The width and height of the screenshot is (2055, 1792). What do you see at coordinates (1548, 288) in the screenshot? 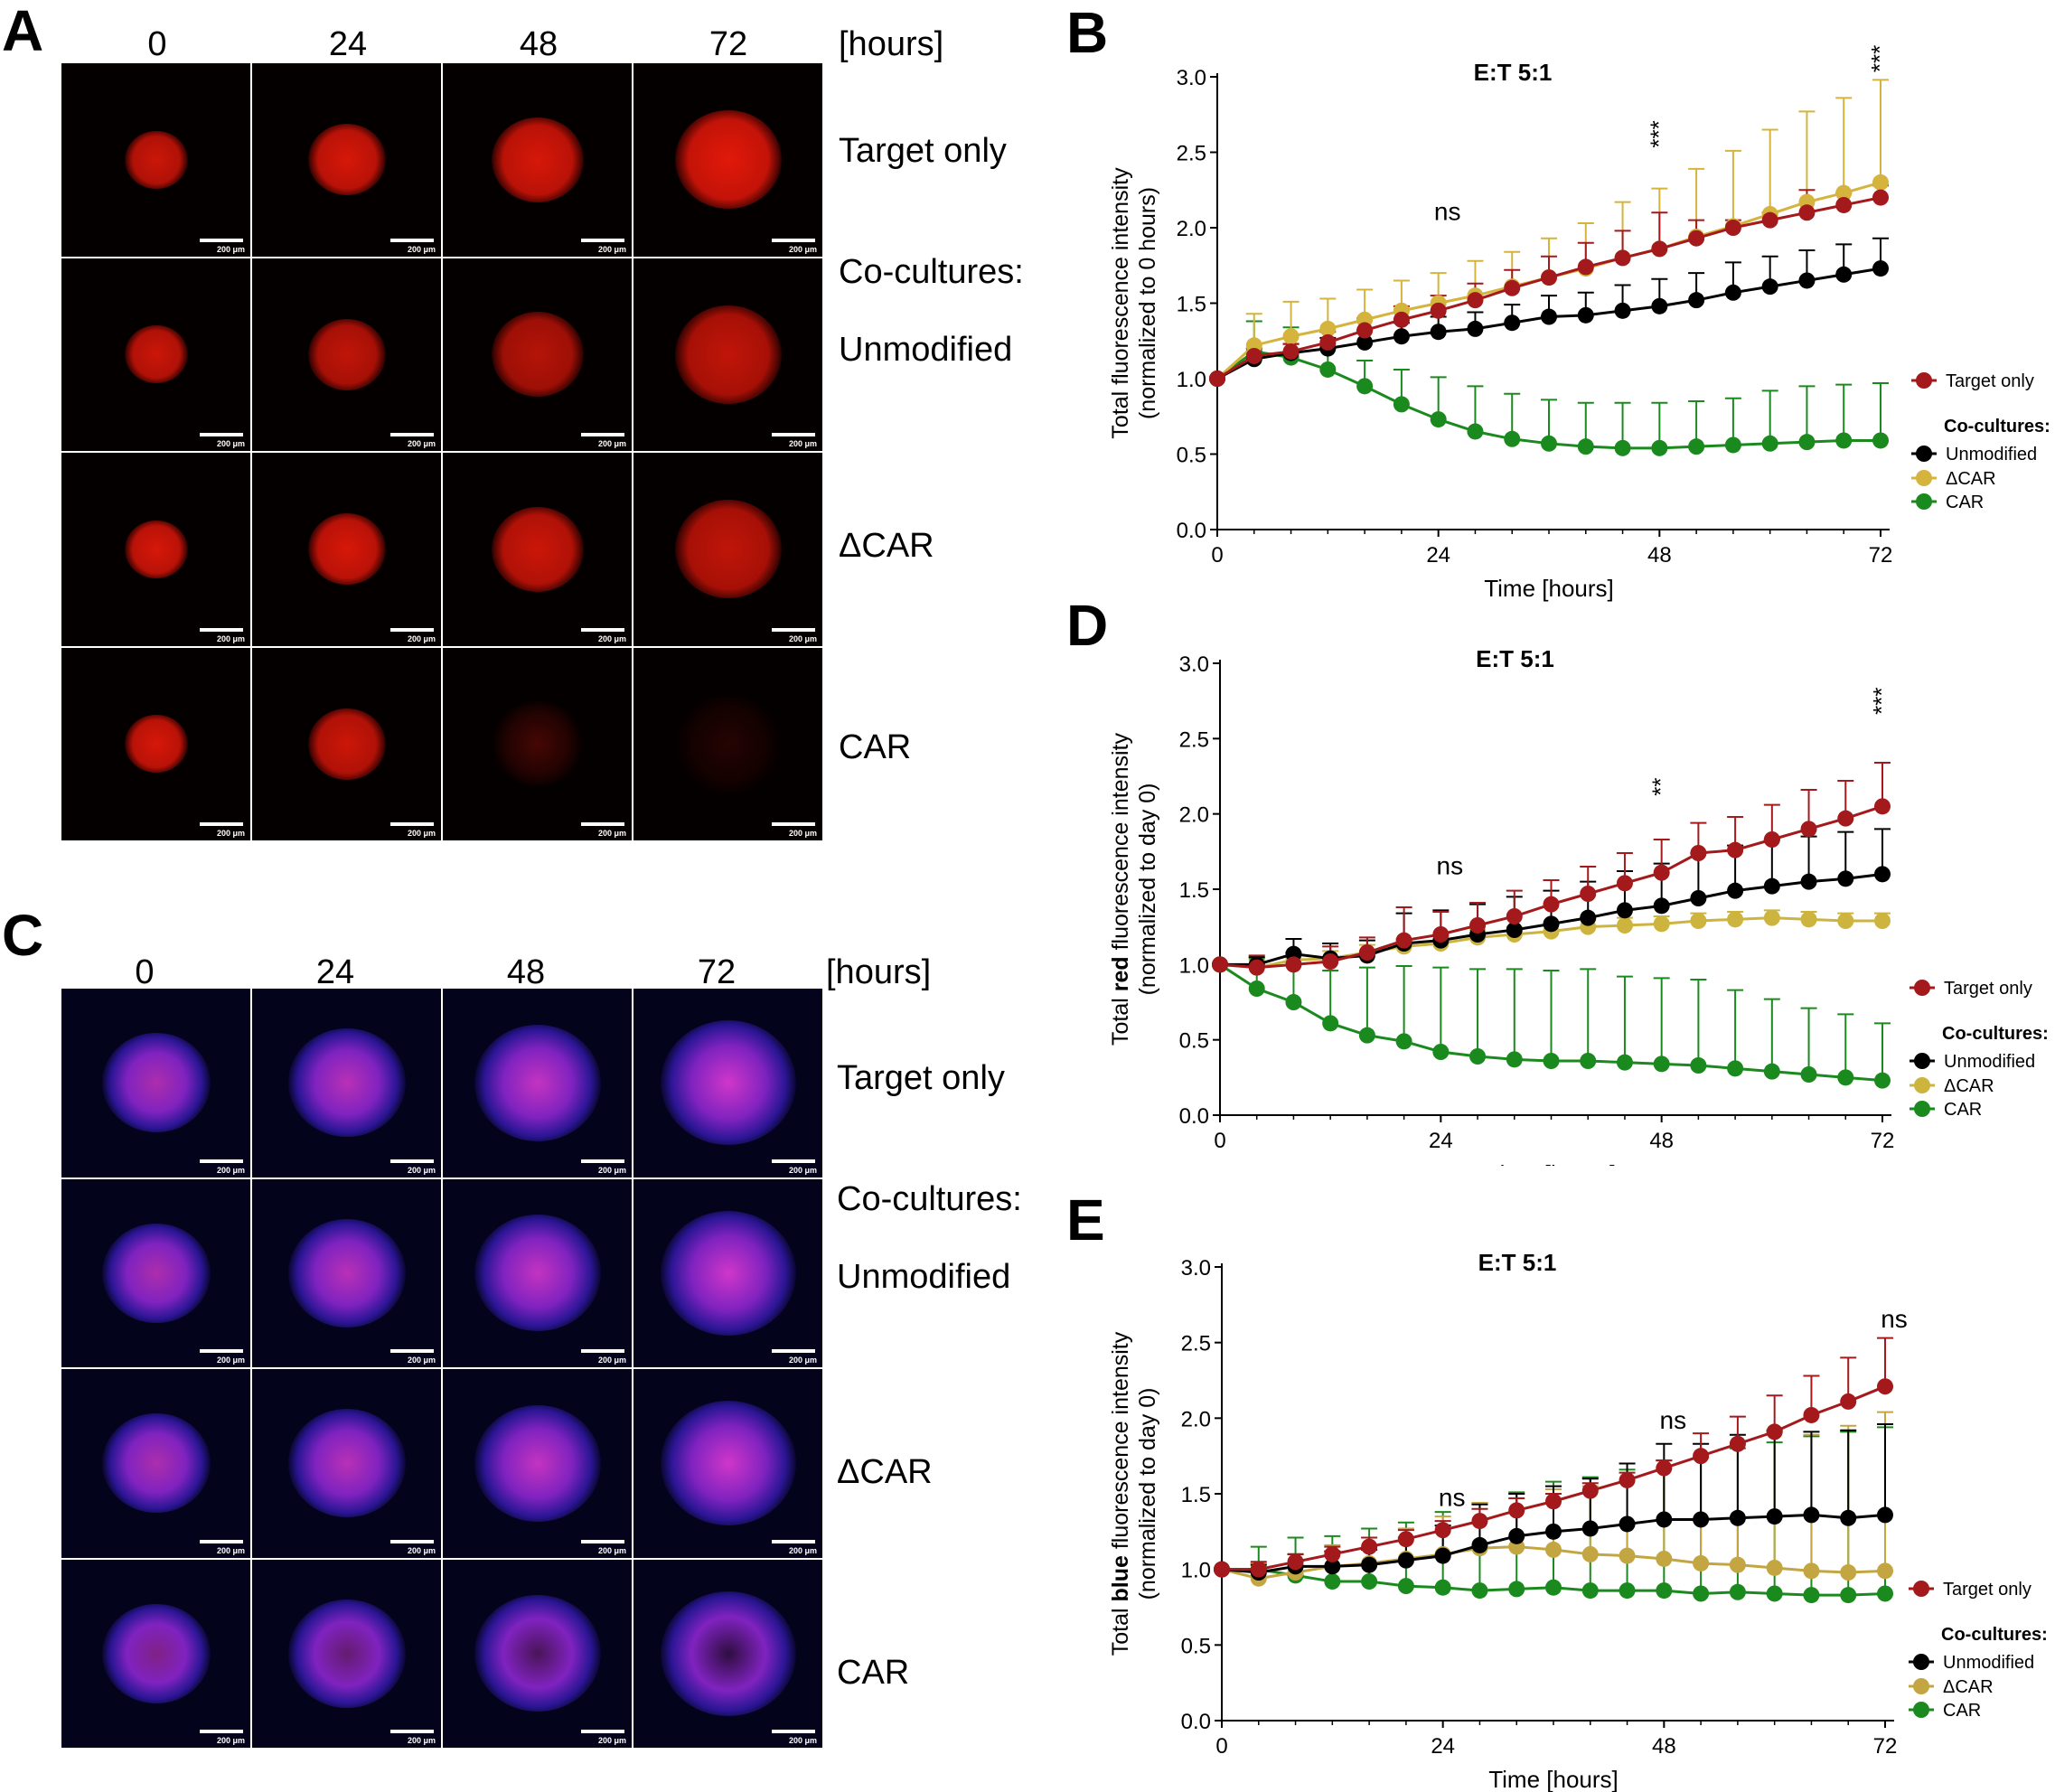
I see `series-line-target-only` at bounding box center [1548, 288].